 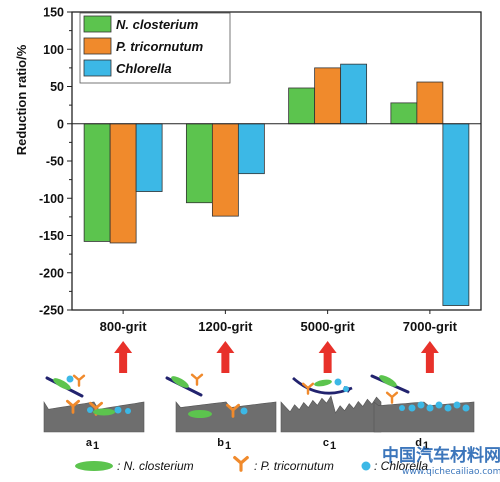 What do you see at coordinates (430, 326) in the screenshot?
I see `x-tick-label: 7000-grit` at bounding box center [430, 326].